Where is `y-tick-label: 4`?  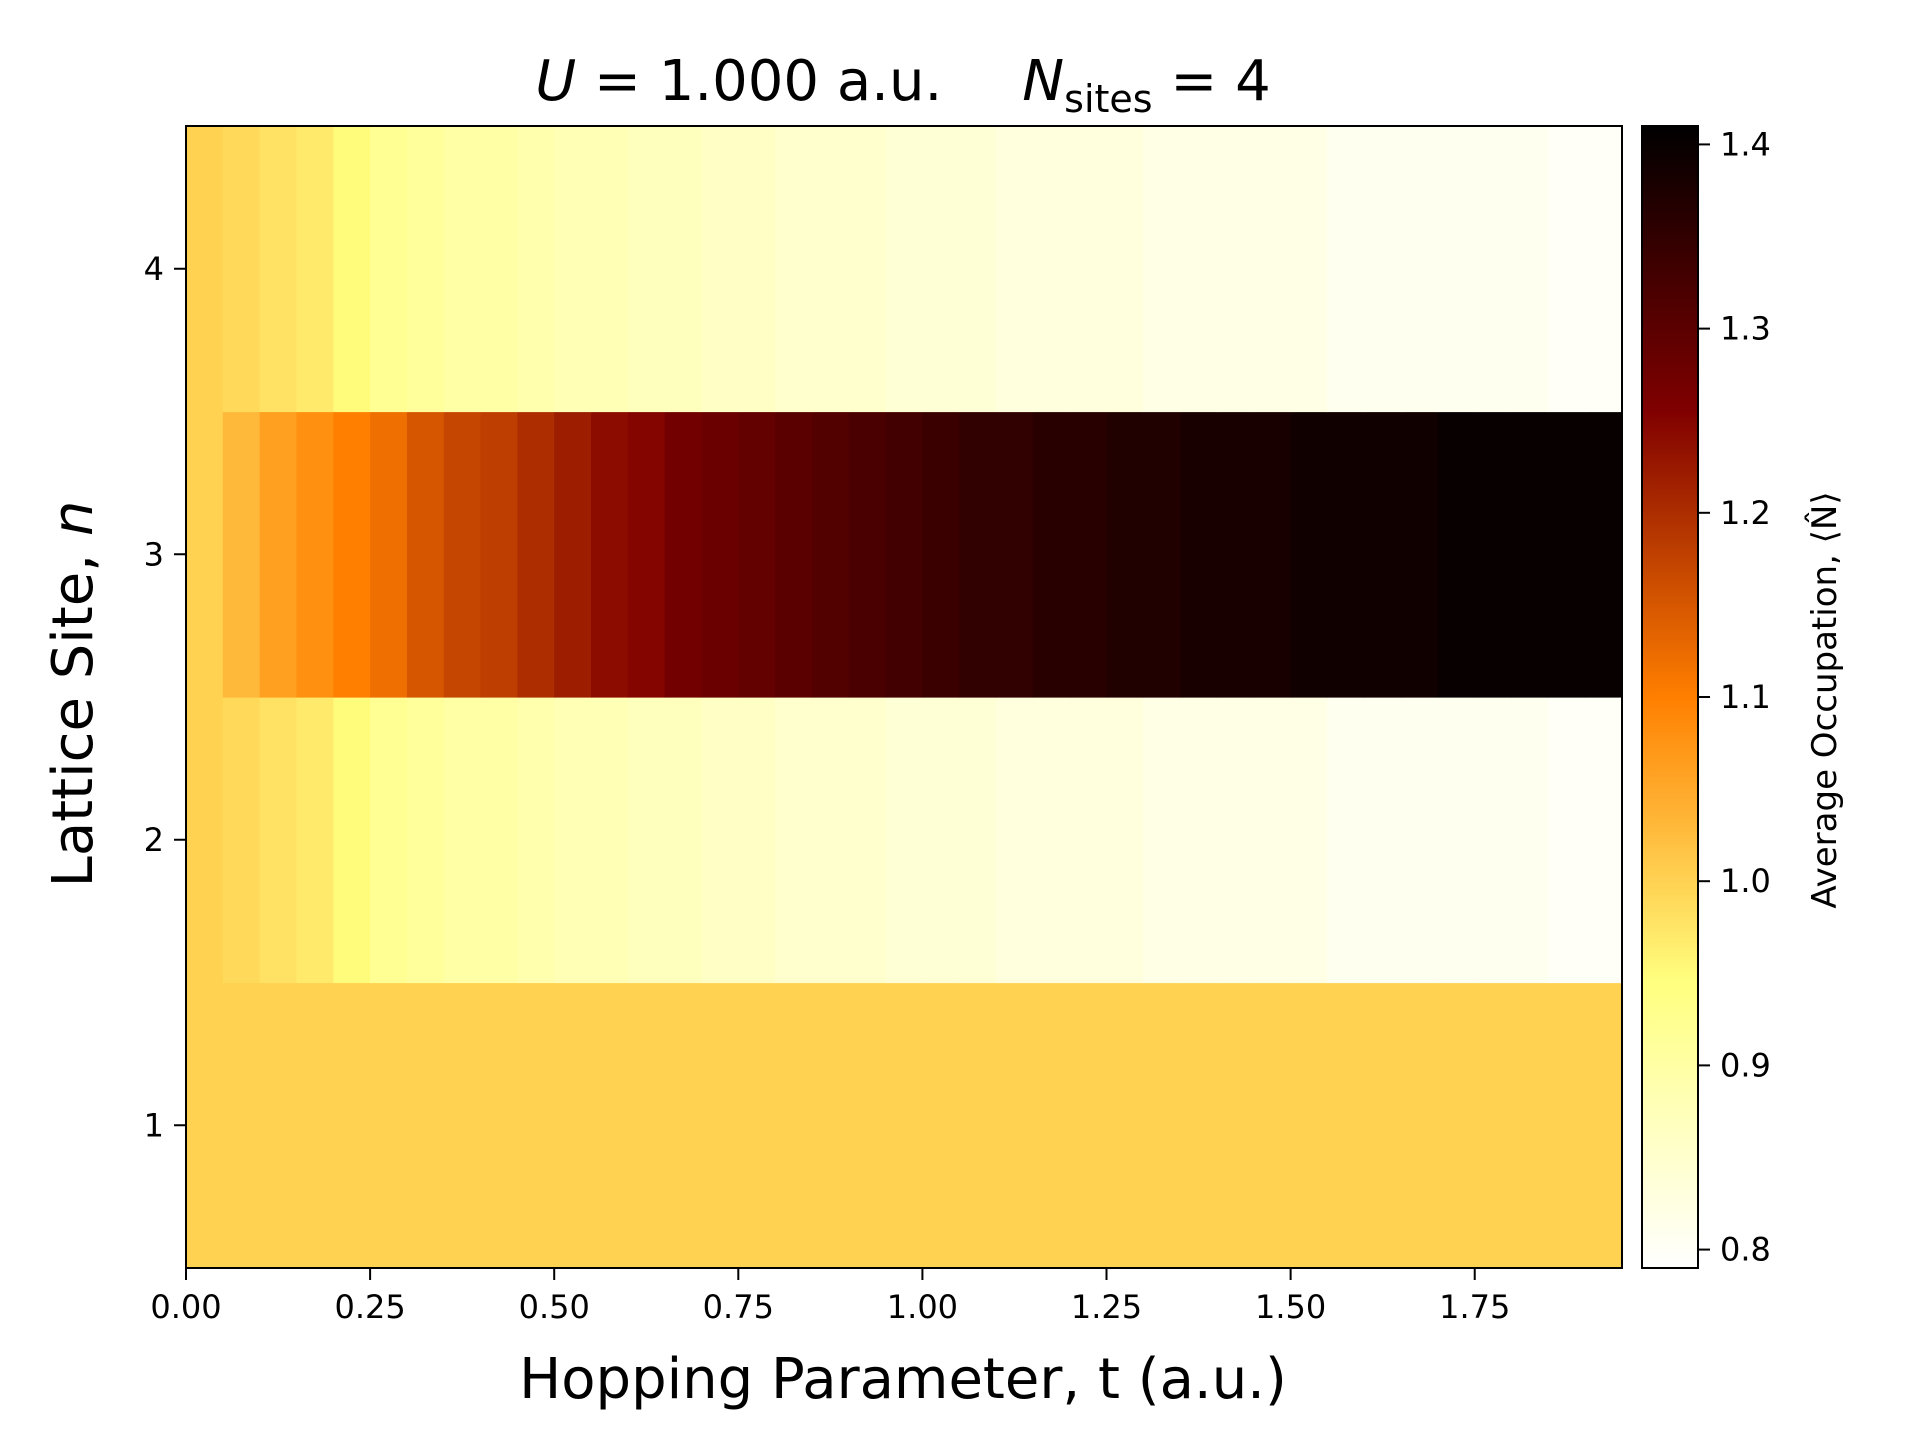 y-tick-label: 4 is located at coordinates (154, 269).